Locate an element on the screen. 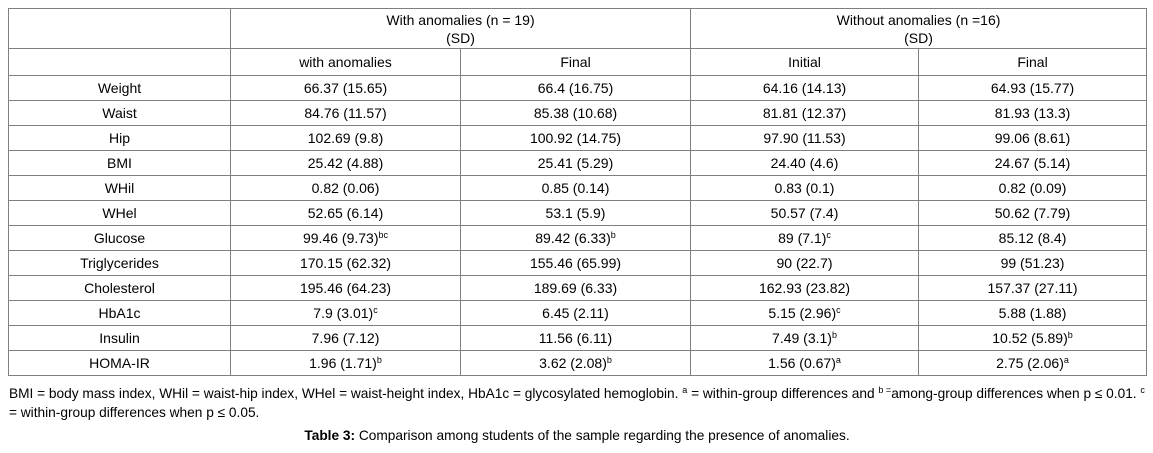 The width and height of the screenshot is (1153, 453). value-cell: 84.76 (11.57) is located at coordinates (345, 113).